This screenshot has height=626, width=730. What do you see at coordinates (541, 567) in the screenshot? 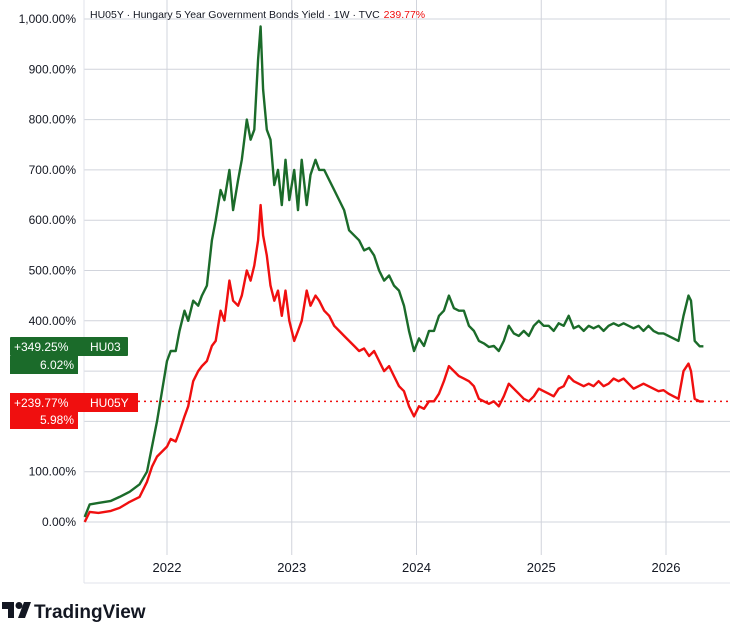
I see `x-tick-label: 2025` at bounding box center [541, 567].